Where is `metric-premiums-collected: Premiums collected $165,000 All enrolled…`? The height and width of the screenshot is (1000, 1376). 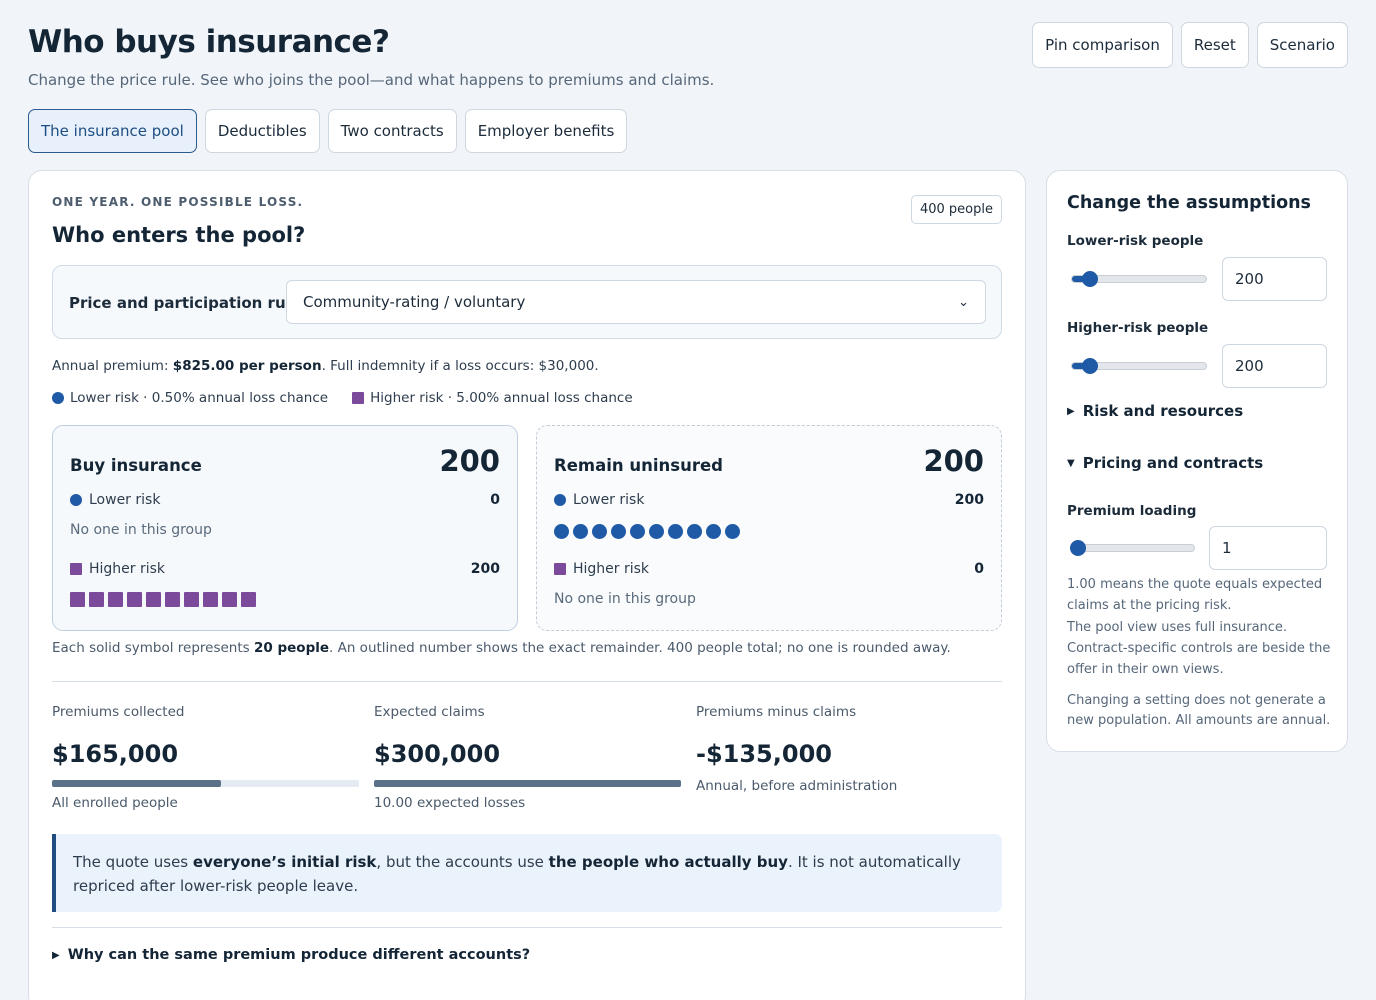
metric-premiums-collected: Premiums collected $165,000 All enrolled… is located at coordinates (205, 757).